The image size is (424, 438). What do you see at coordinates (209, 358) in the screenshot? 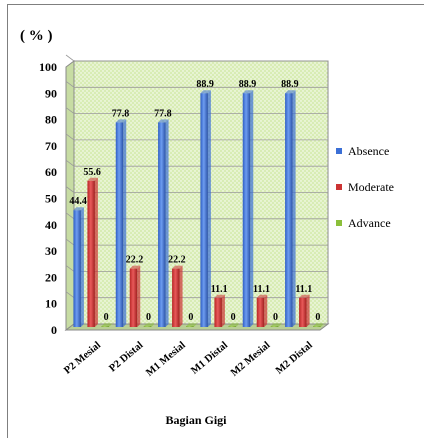
I see `x-category-label-m1-distal: M1 Distal` at bounding box center [209, 358].